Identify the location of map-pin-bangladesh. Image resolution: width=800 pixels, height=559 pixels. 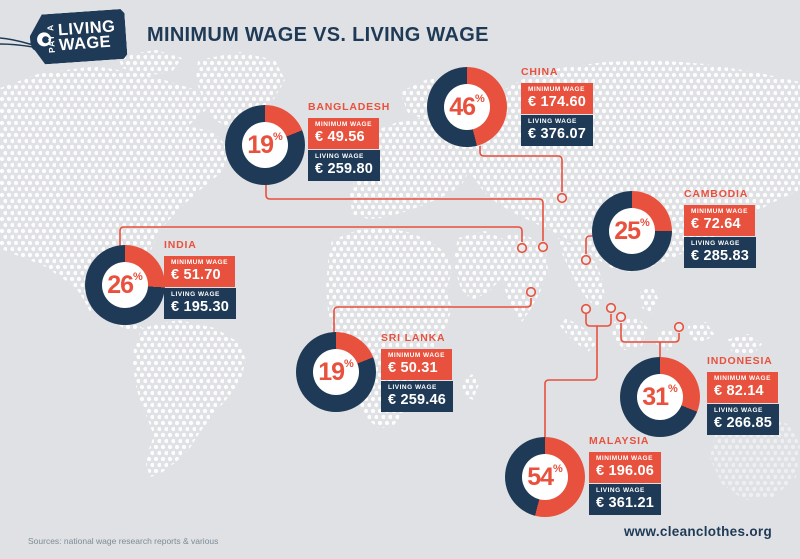
(543, 247).